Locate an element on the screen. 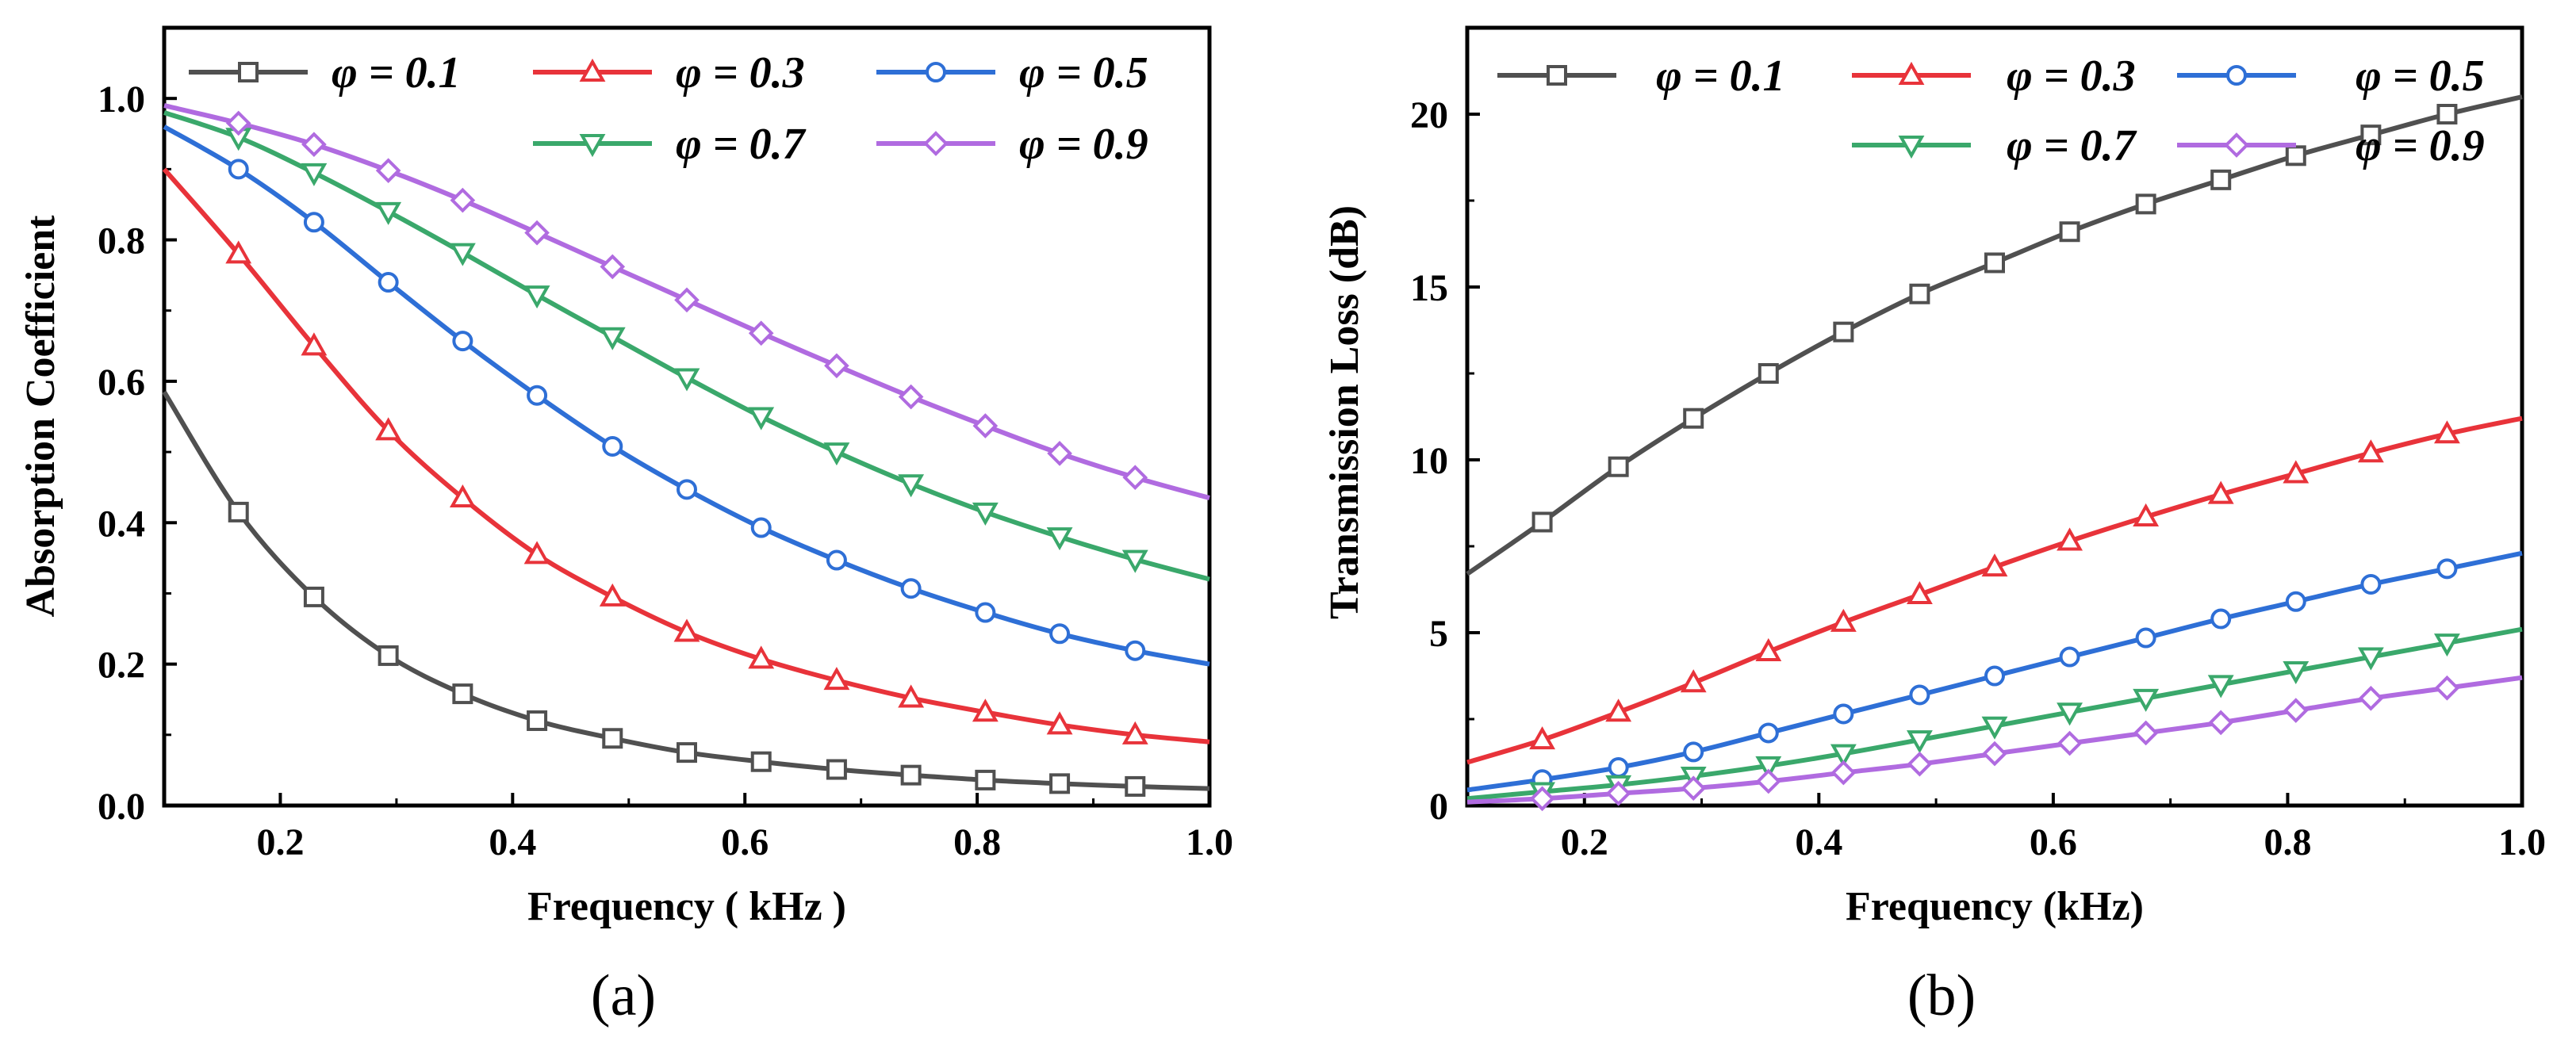 This screenshot has width=2576, height=1041. panel-caption-b: (b) is located at coordinates (1942, 995).